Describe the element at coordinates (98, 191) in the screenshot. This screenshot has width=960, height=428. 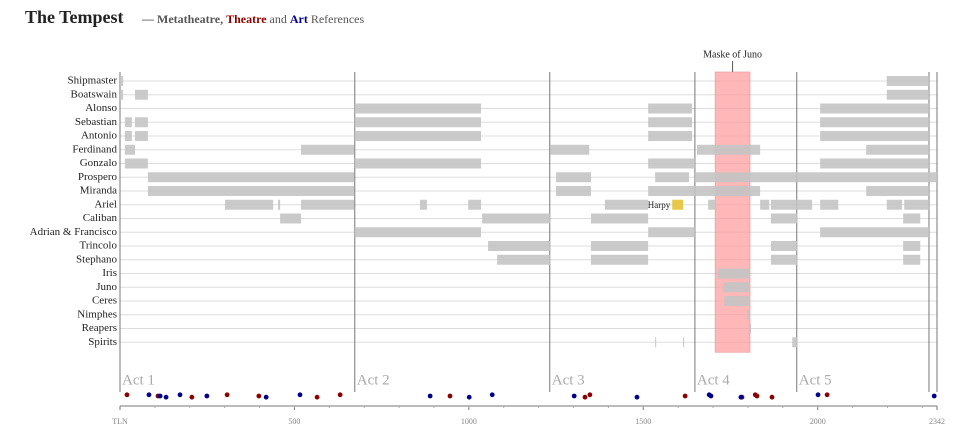
I see `character-name: Miranda` at that location.